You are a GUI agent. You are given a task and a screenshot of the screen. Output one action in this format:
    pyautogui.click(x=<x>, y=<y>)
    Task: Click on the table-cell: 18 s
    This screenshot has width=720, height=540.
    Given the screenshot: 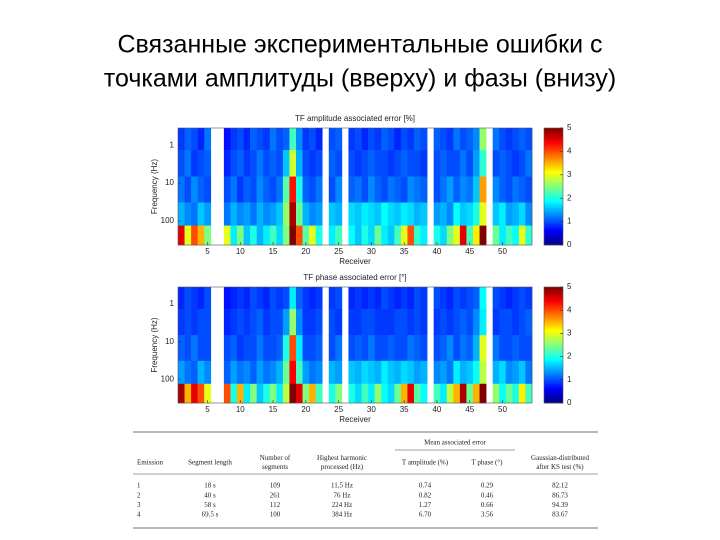 What is the action you would take?
    pyautogui.click(x=210, y=486)
    